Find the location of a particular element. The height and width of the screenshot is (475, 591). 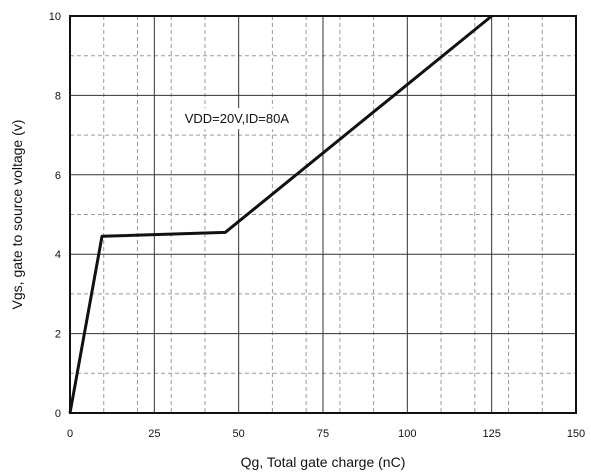

annotation-background is located at coordinates (237, 119).